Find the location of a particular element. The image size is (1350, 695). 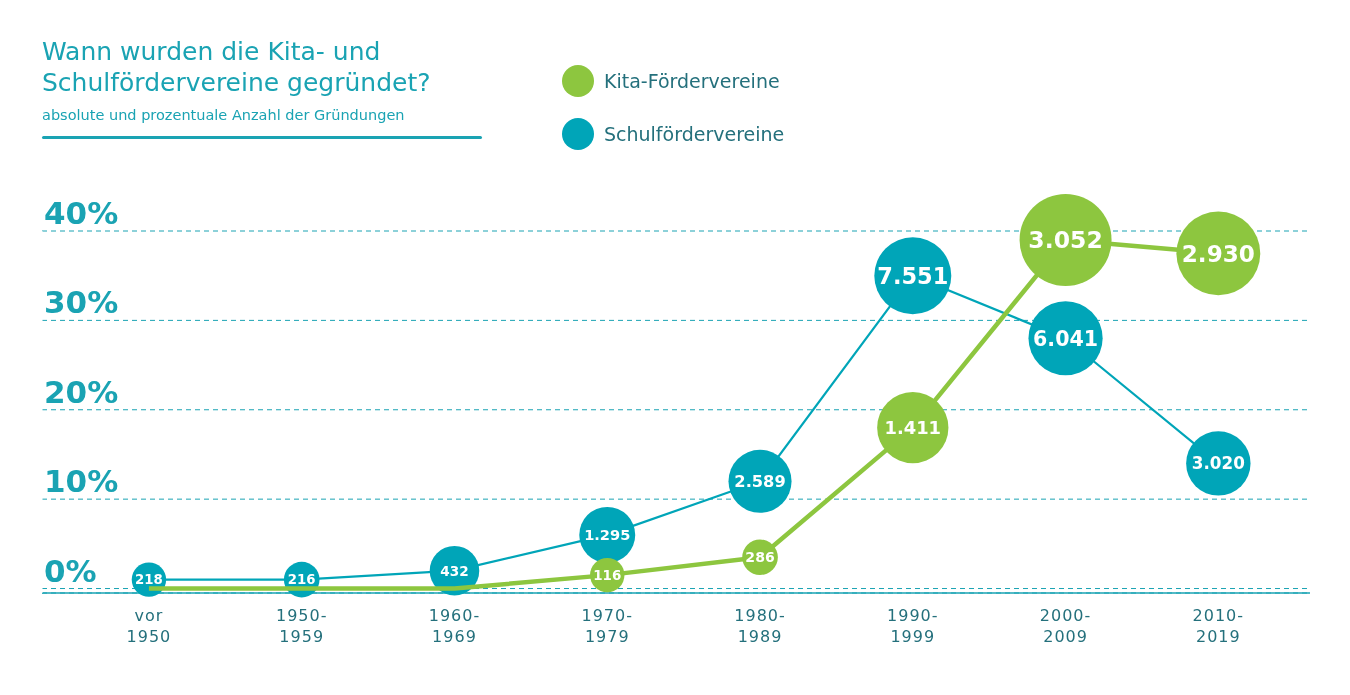

annotation: 3.020 is located at coordinates (1218, 463).